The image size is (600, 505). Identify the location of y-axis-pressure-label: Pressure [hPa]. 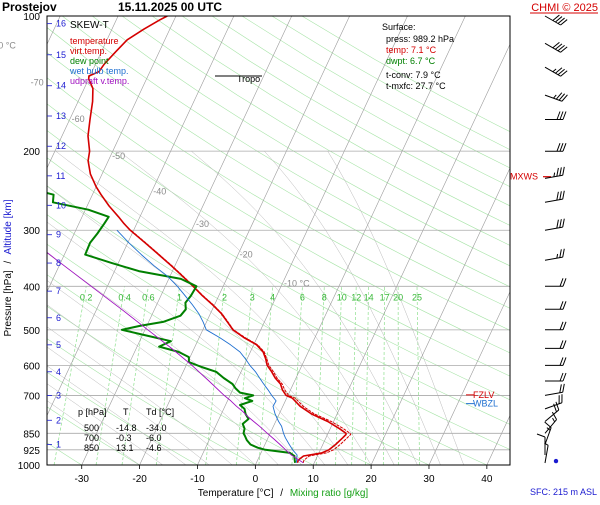
(8, 303).